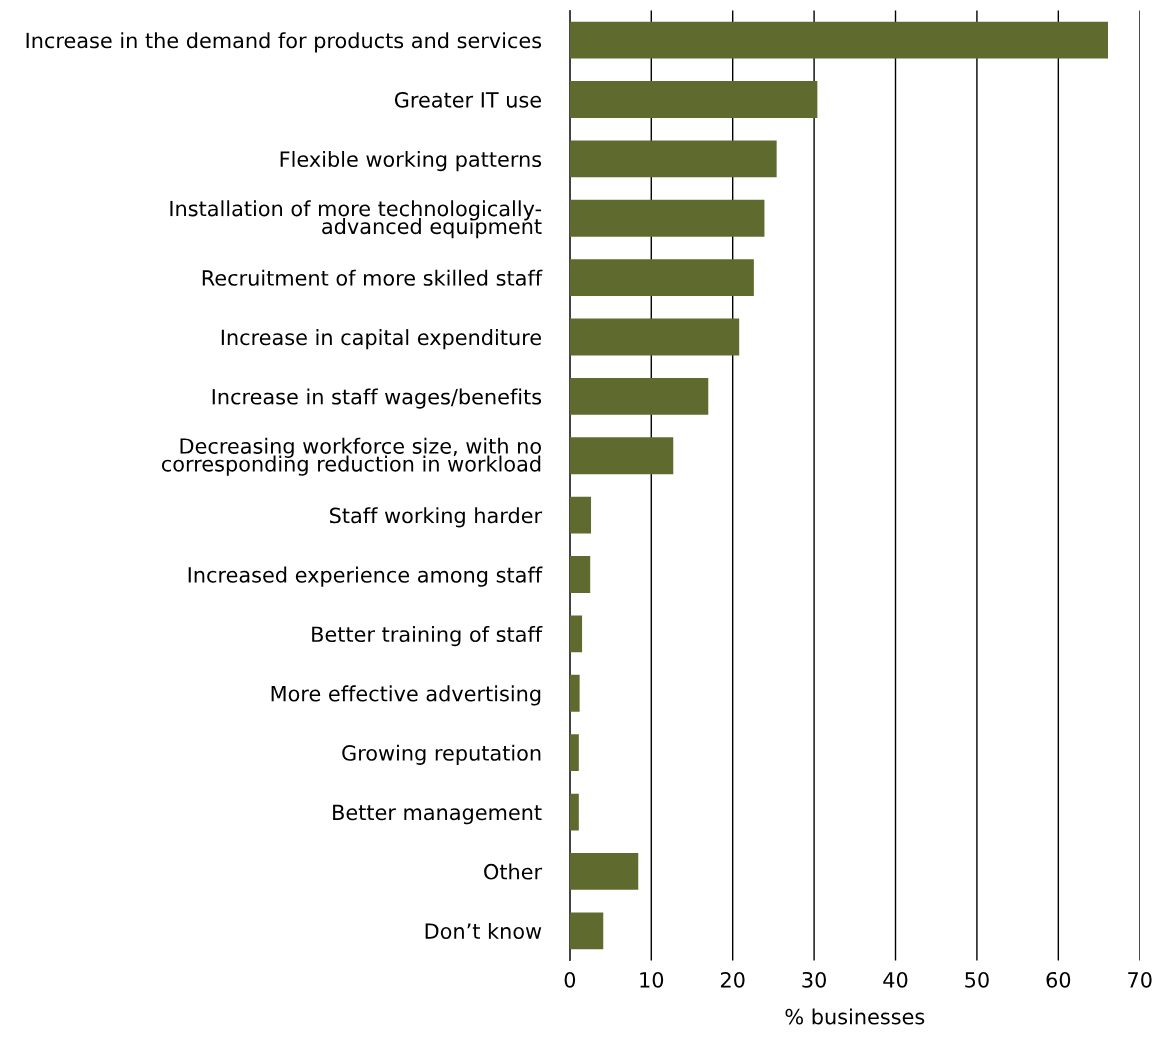 This screenshot has width=1163, height=1044. I want to click on x-tick-label: 50, so click(977, 979).